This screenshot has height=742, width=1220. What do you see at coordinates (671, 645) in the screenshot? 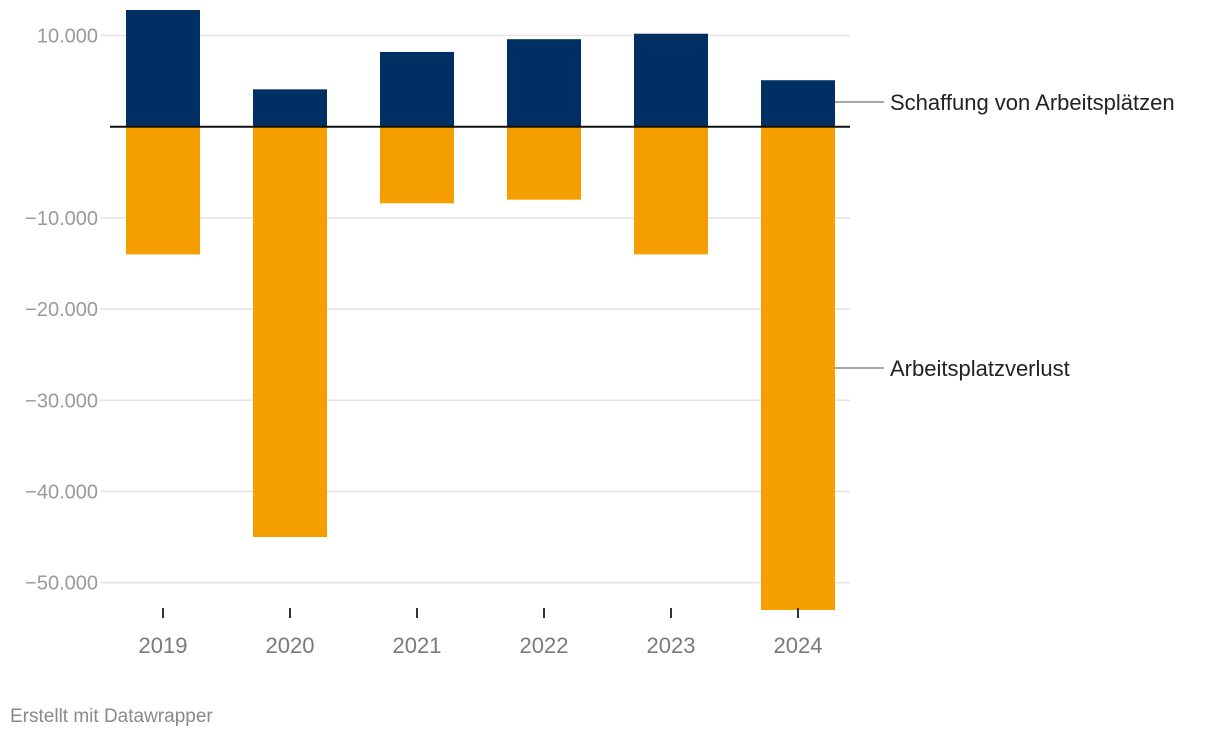
I see `x-tick-label: 2023` at bounding box center [671, 645].